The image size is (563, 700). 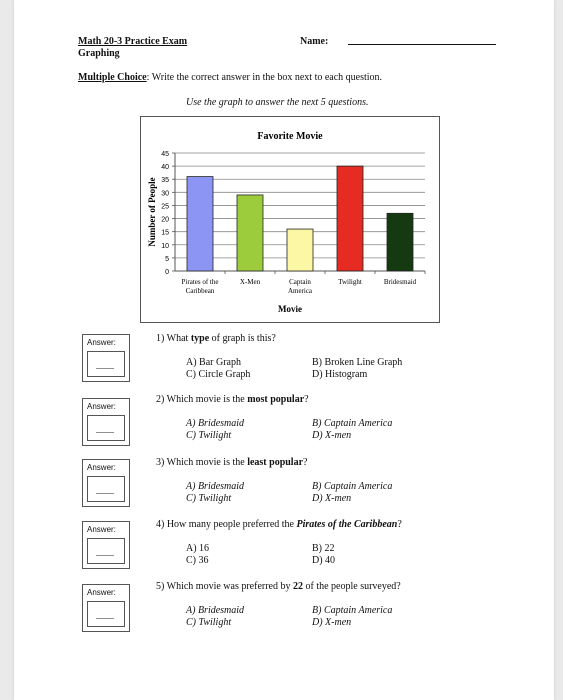 What do you see at coordinates (324, 560) in the screenshot?
I see `option-d: D) 40` at bounding box center [324, 560].